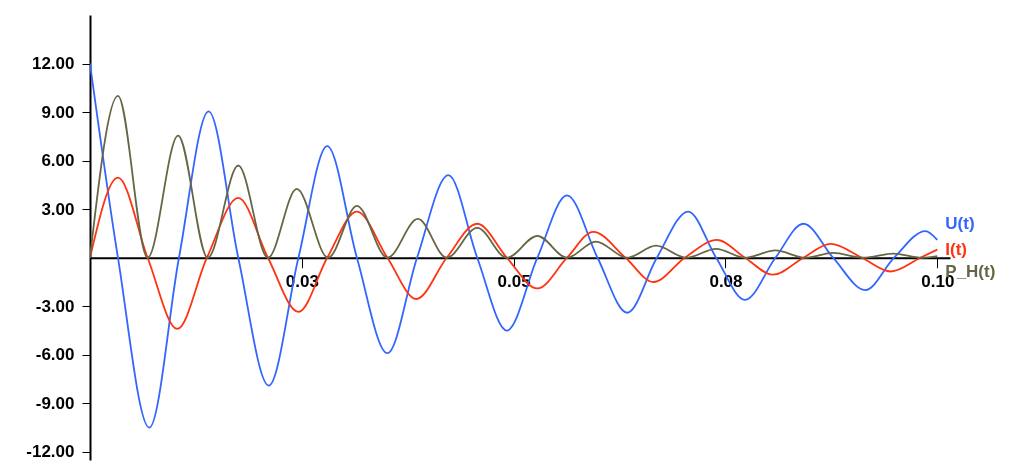 The height and width of the screenshot is (476, 1016). Describe the element at coordinates (55, 355) in the screenshot. I see `y-tick-label: -6.00` at that location.